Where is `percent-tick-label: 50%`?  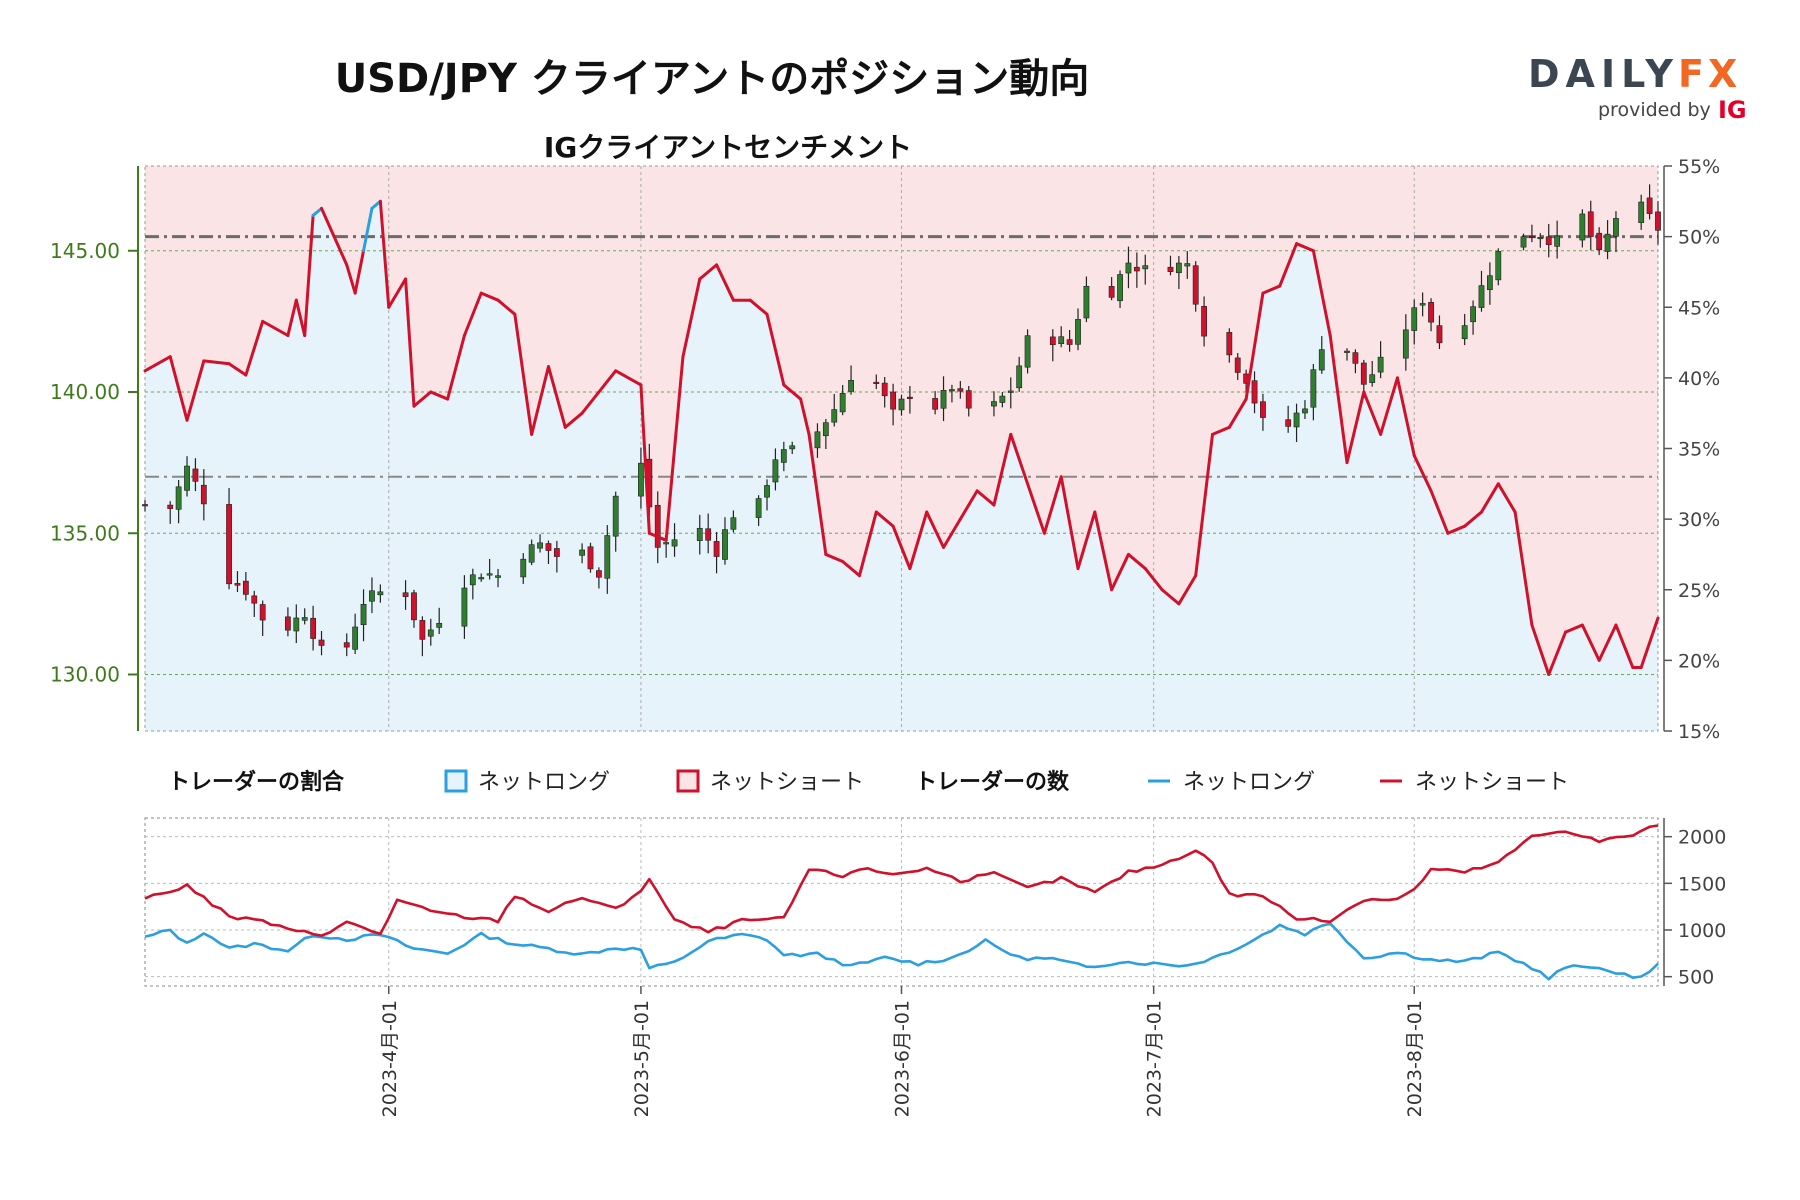
percent-tick-label: 50% is located at coordinates (1699, 238).